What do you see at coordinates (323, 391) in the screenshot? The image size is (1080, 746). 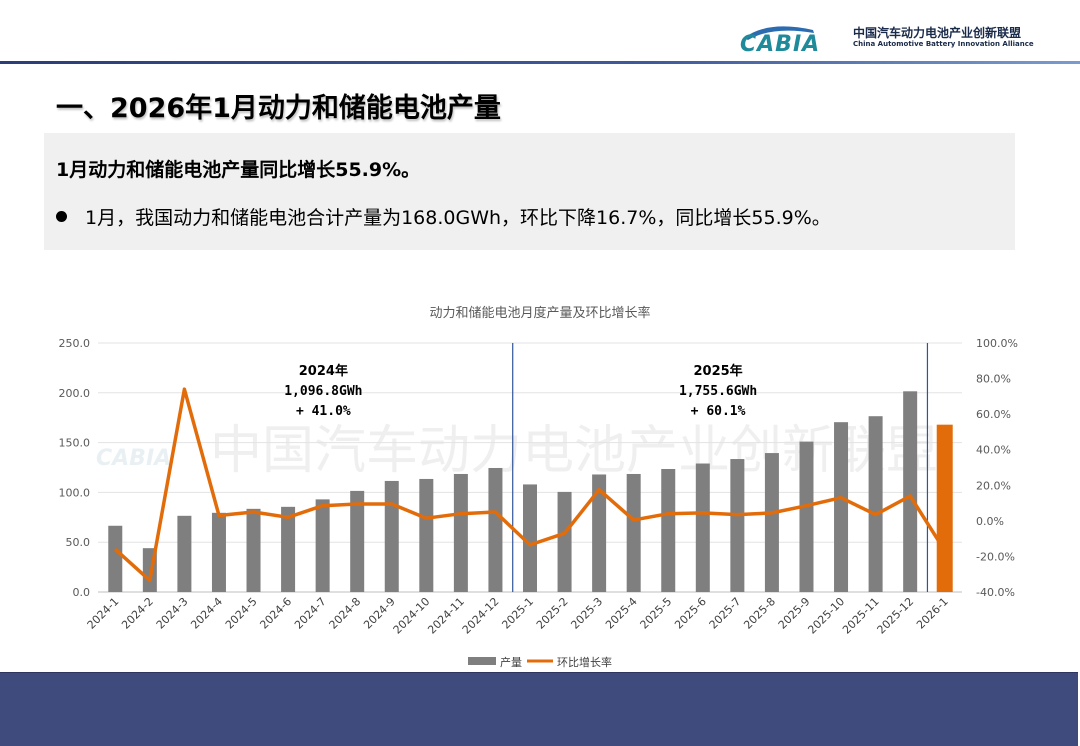 I see `annotation-total: 1,096.8GWh` at bounding box center [323, 391].